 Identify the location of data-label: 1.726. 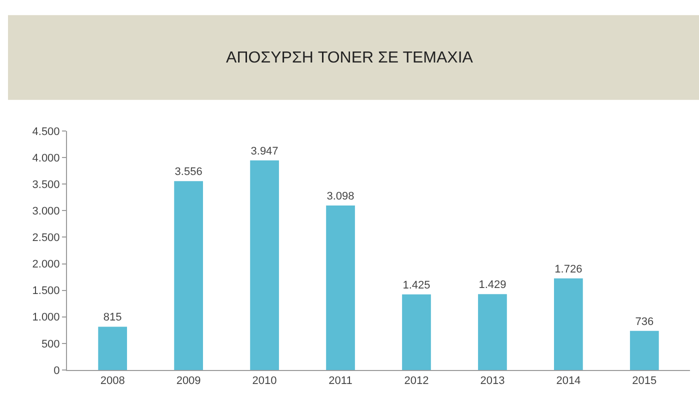
(568, 269).